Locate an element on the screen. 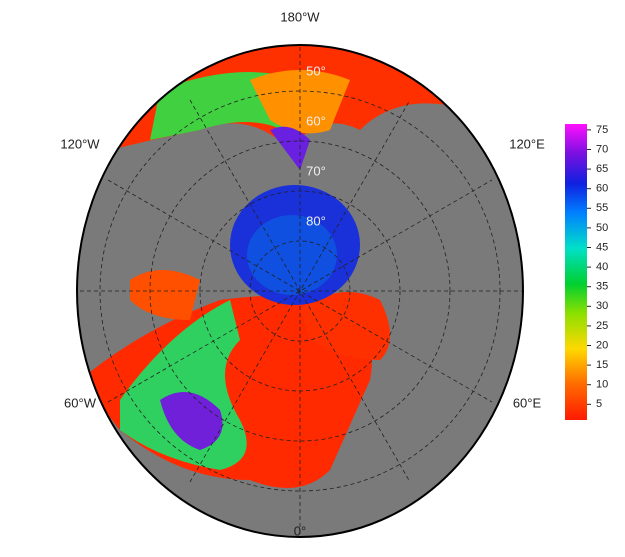 Image resolution: width=625 pixels, height=557 pixels. colorbar-tick-label: 20 is located at coordinates (602, 345).